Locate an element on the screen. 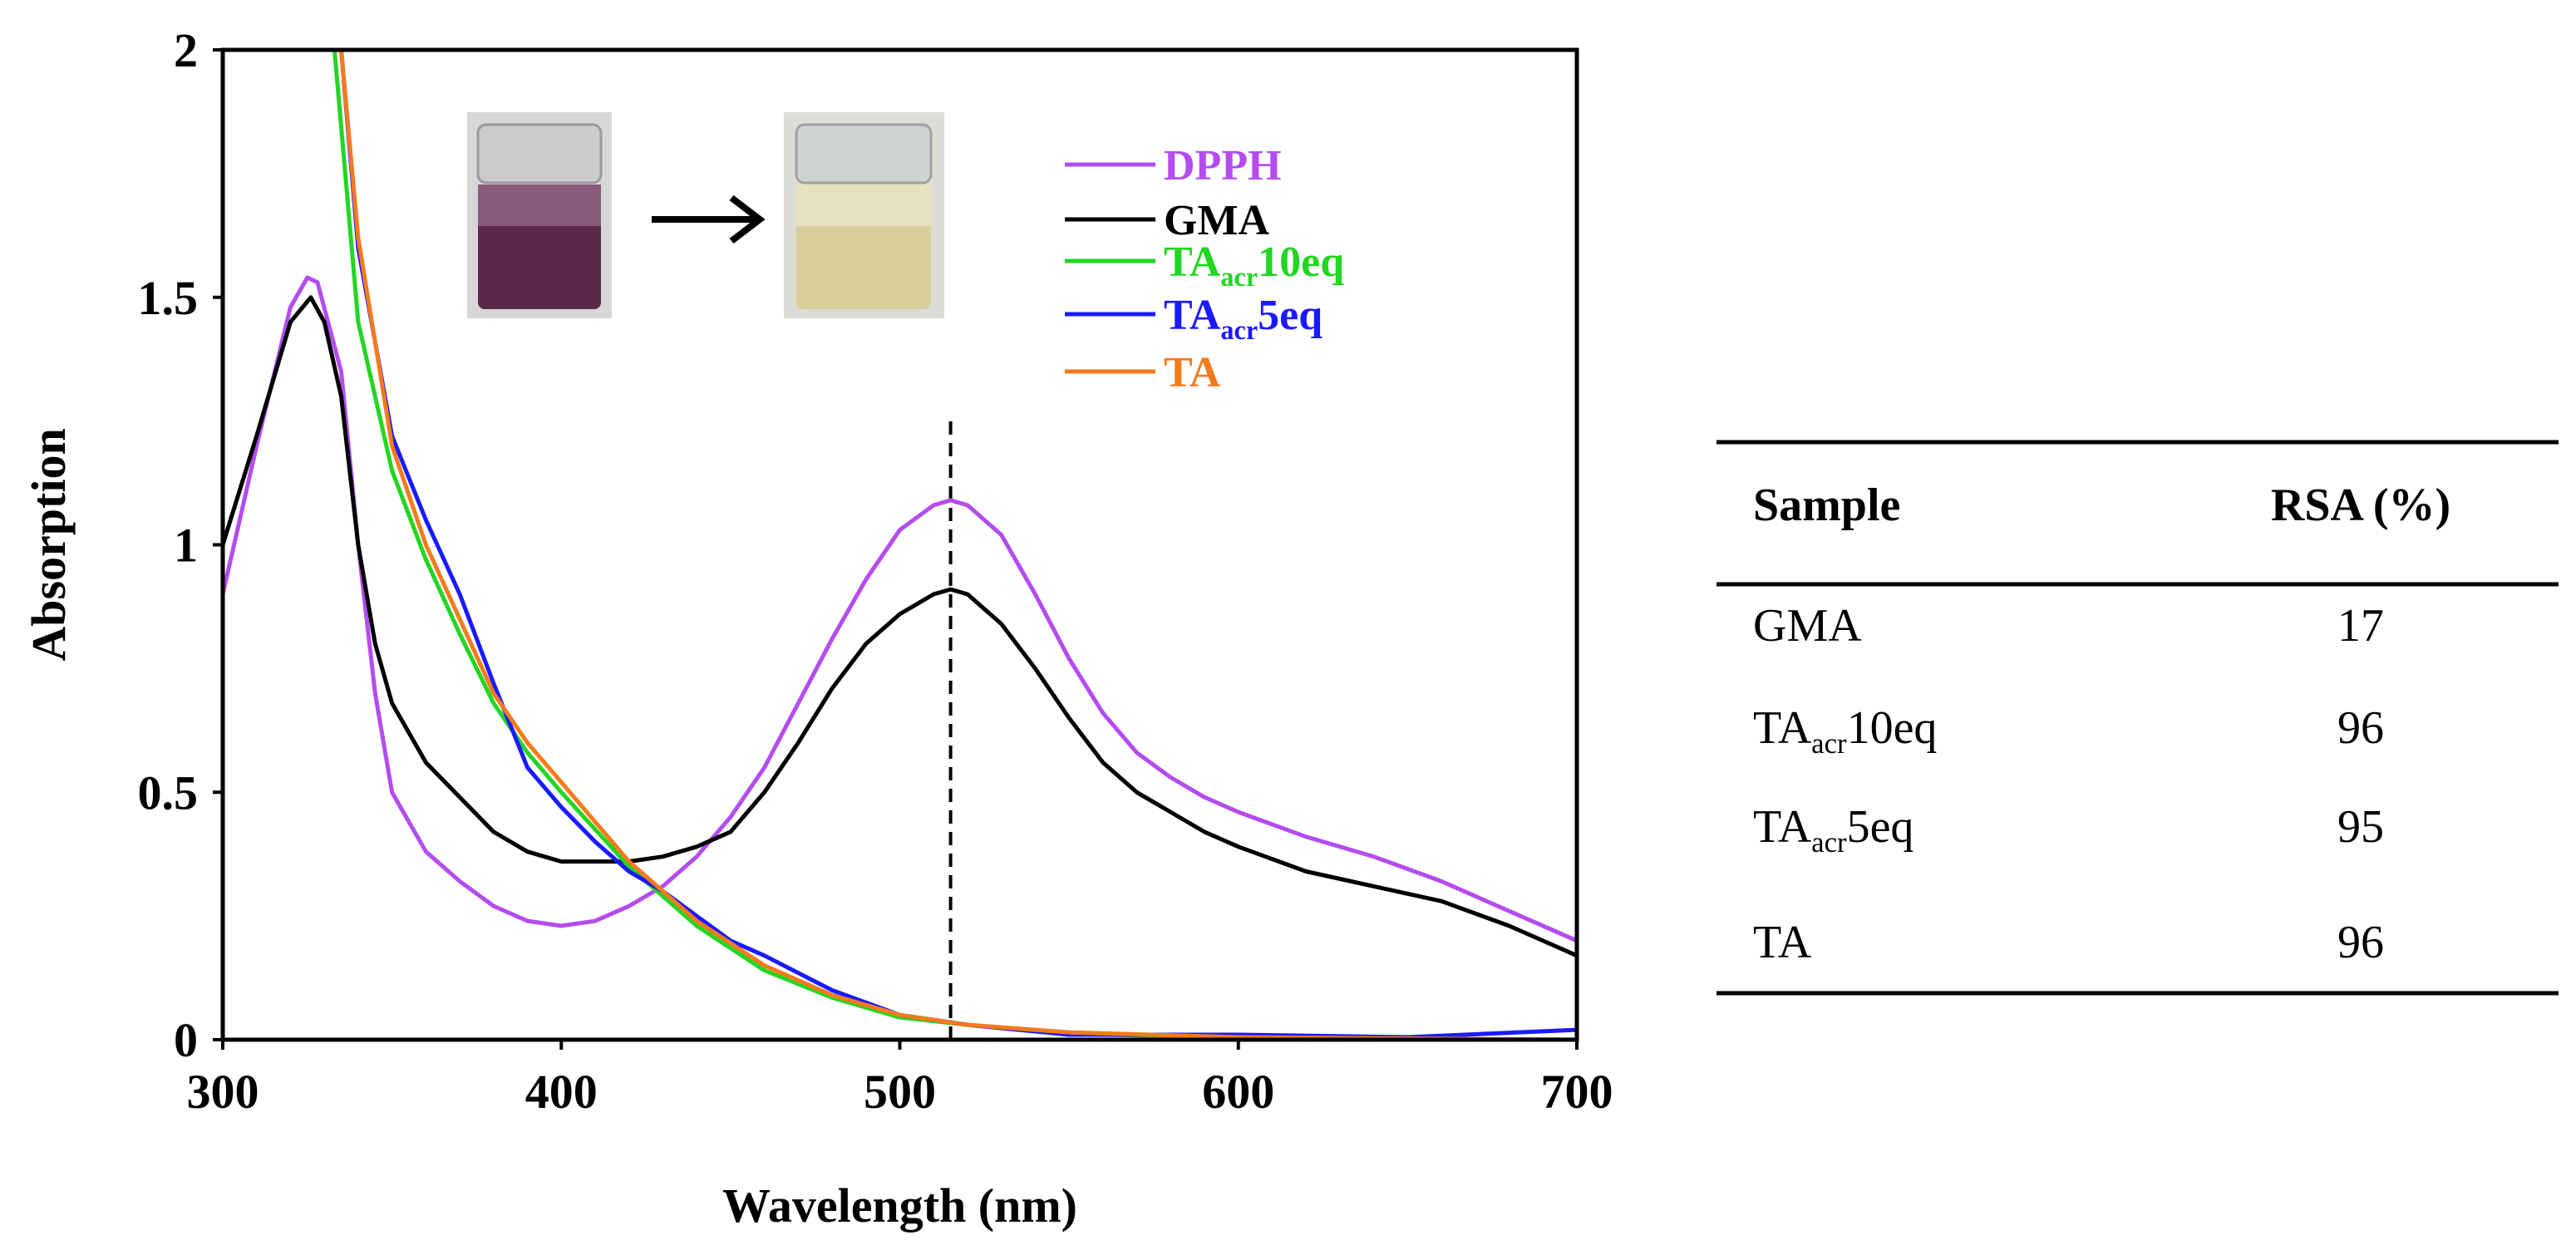 This screenshot has height=1240, width=2576. vial-photo-after is located at coordinates (864, 215).